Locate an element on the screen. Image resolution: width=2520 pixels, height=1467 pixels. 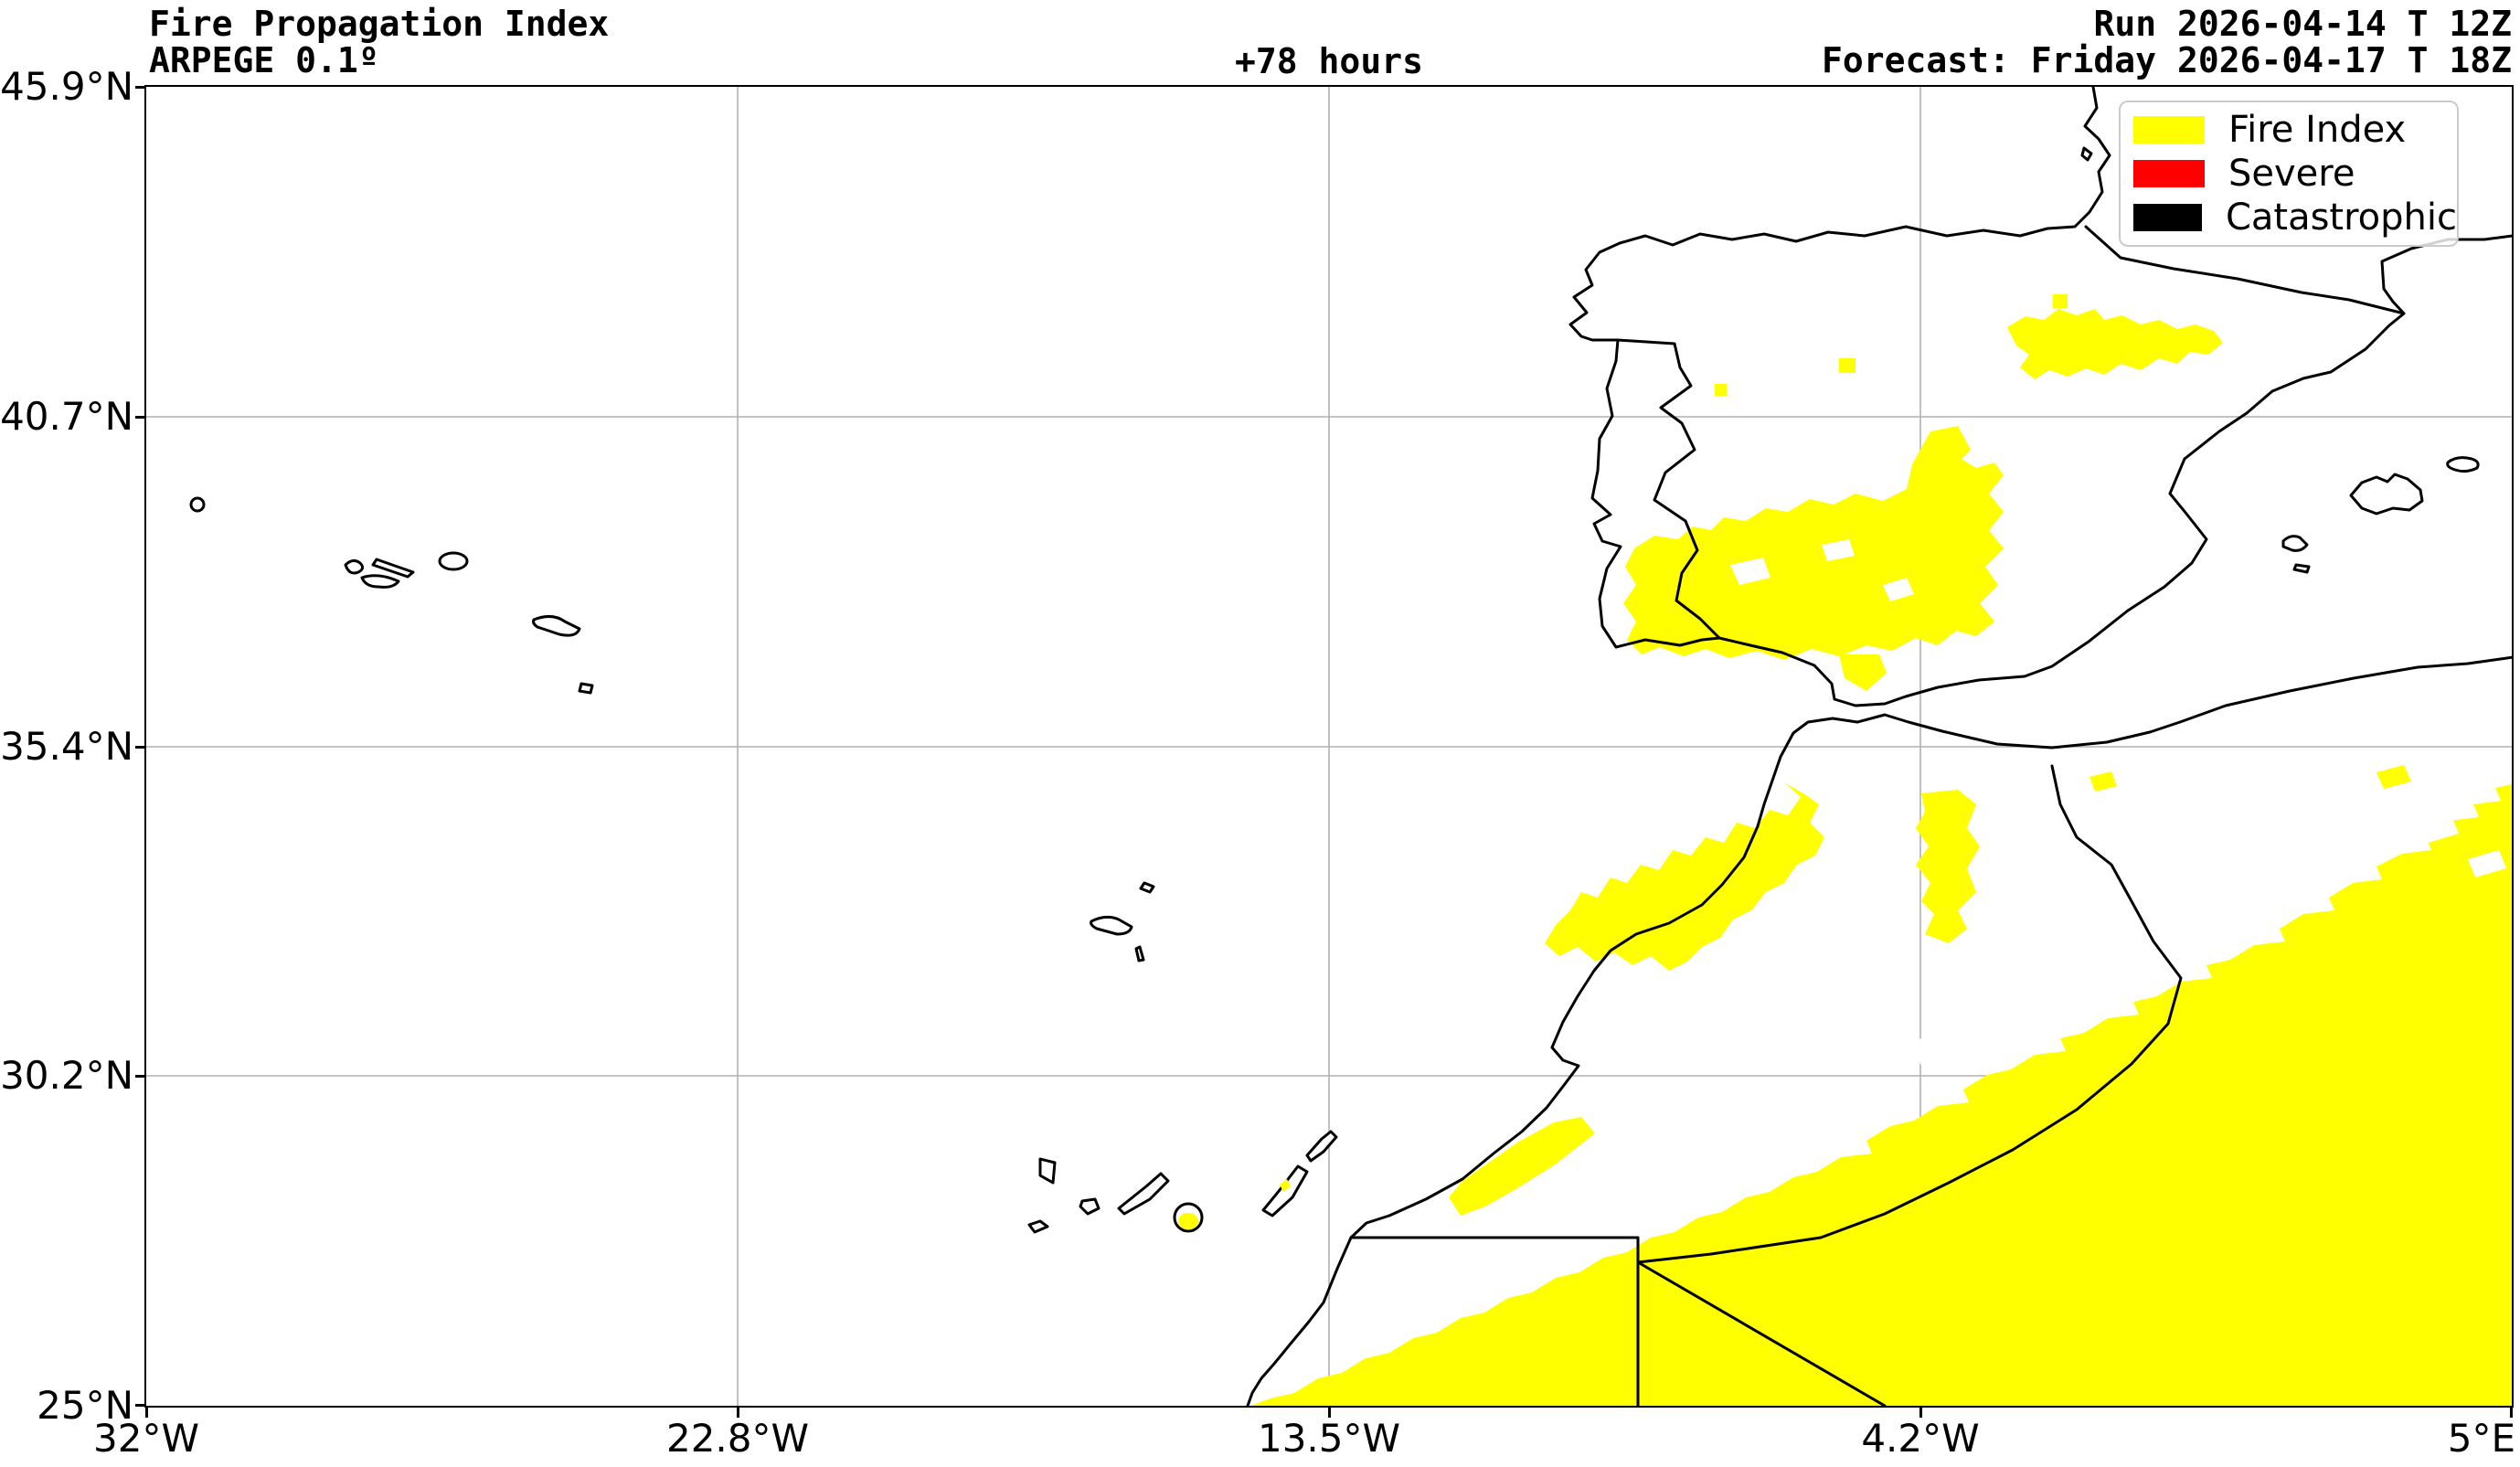
border-morocco-algeria is located at coordinates (1909, 1014).